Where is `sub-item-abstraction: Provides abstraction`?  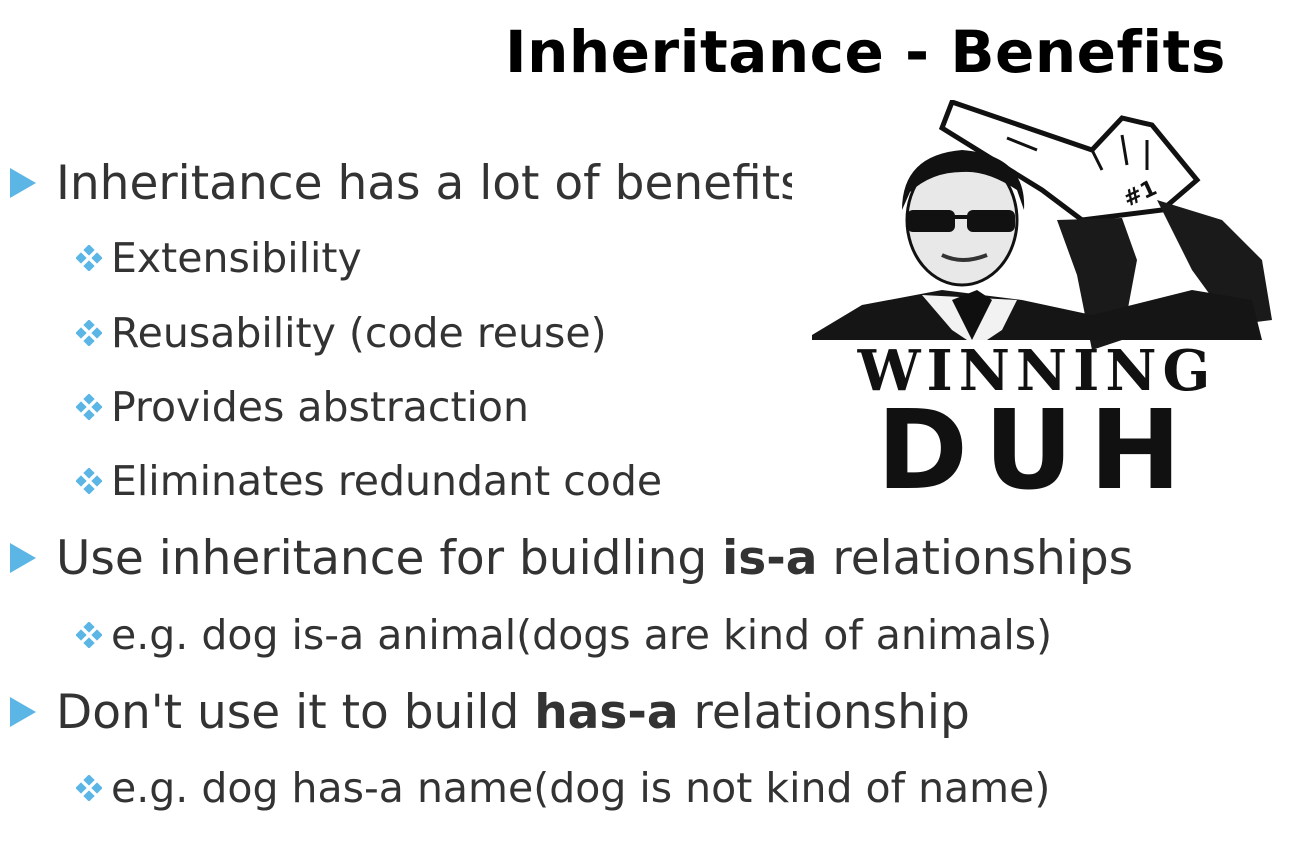 sub-item-abstraction: Provides abstraction is located at coordinates (302, 407).